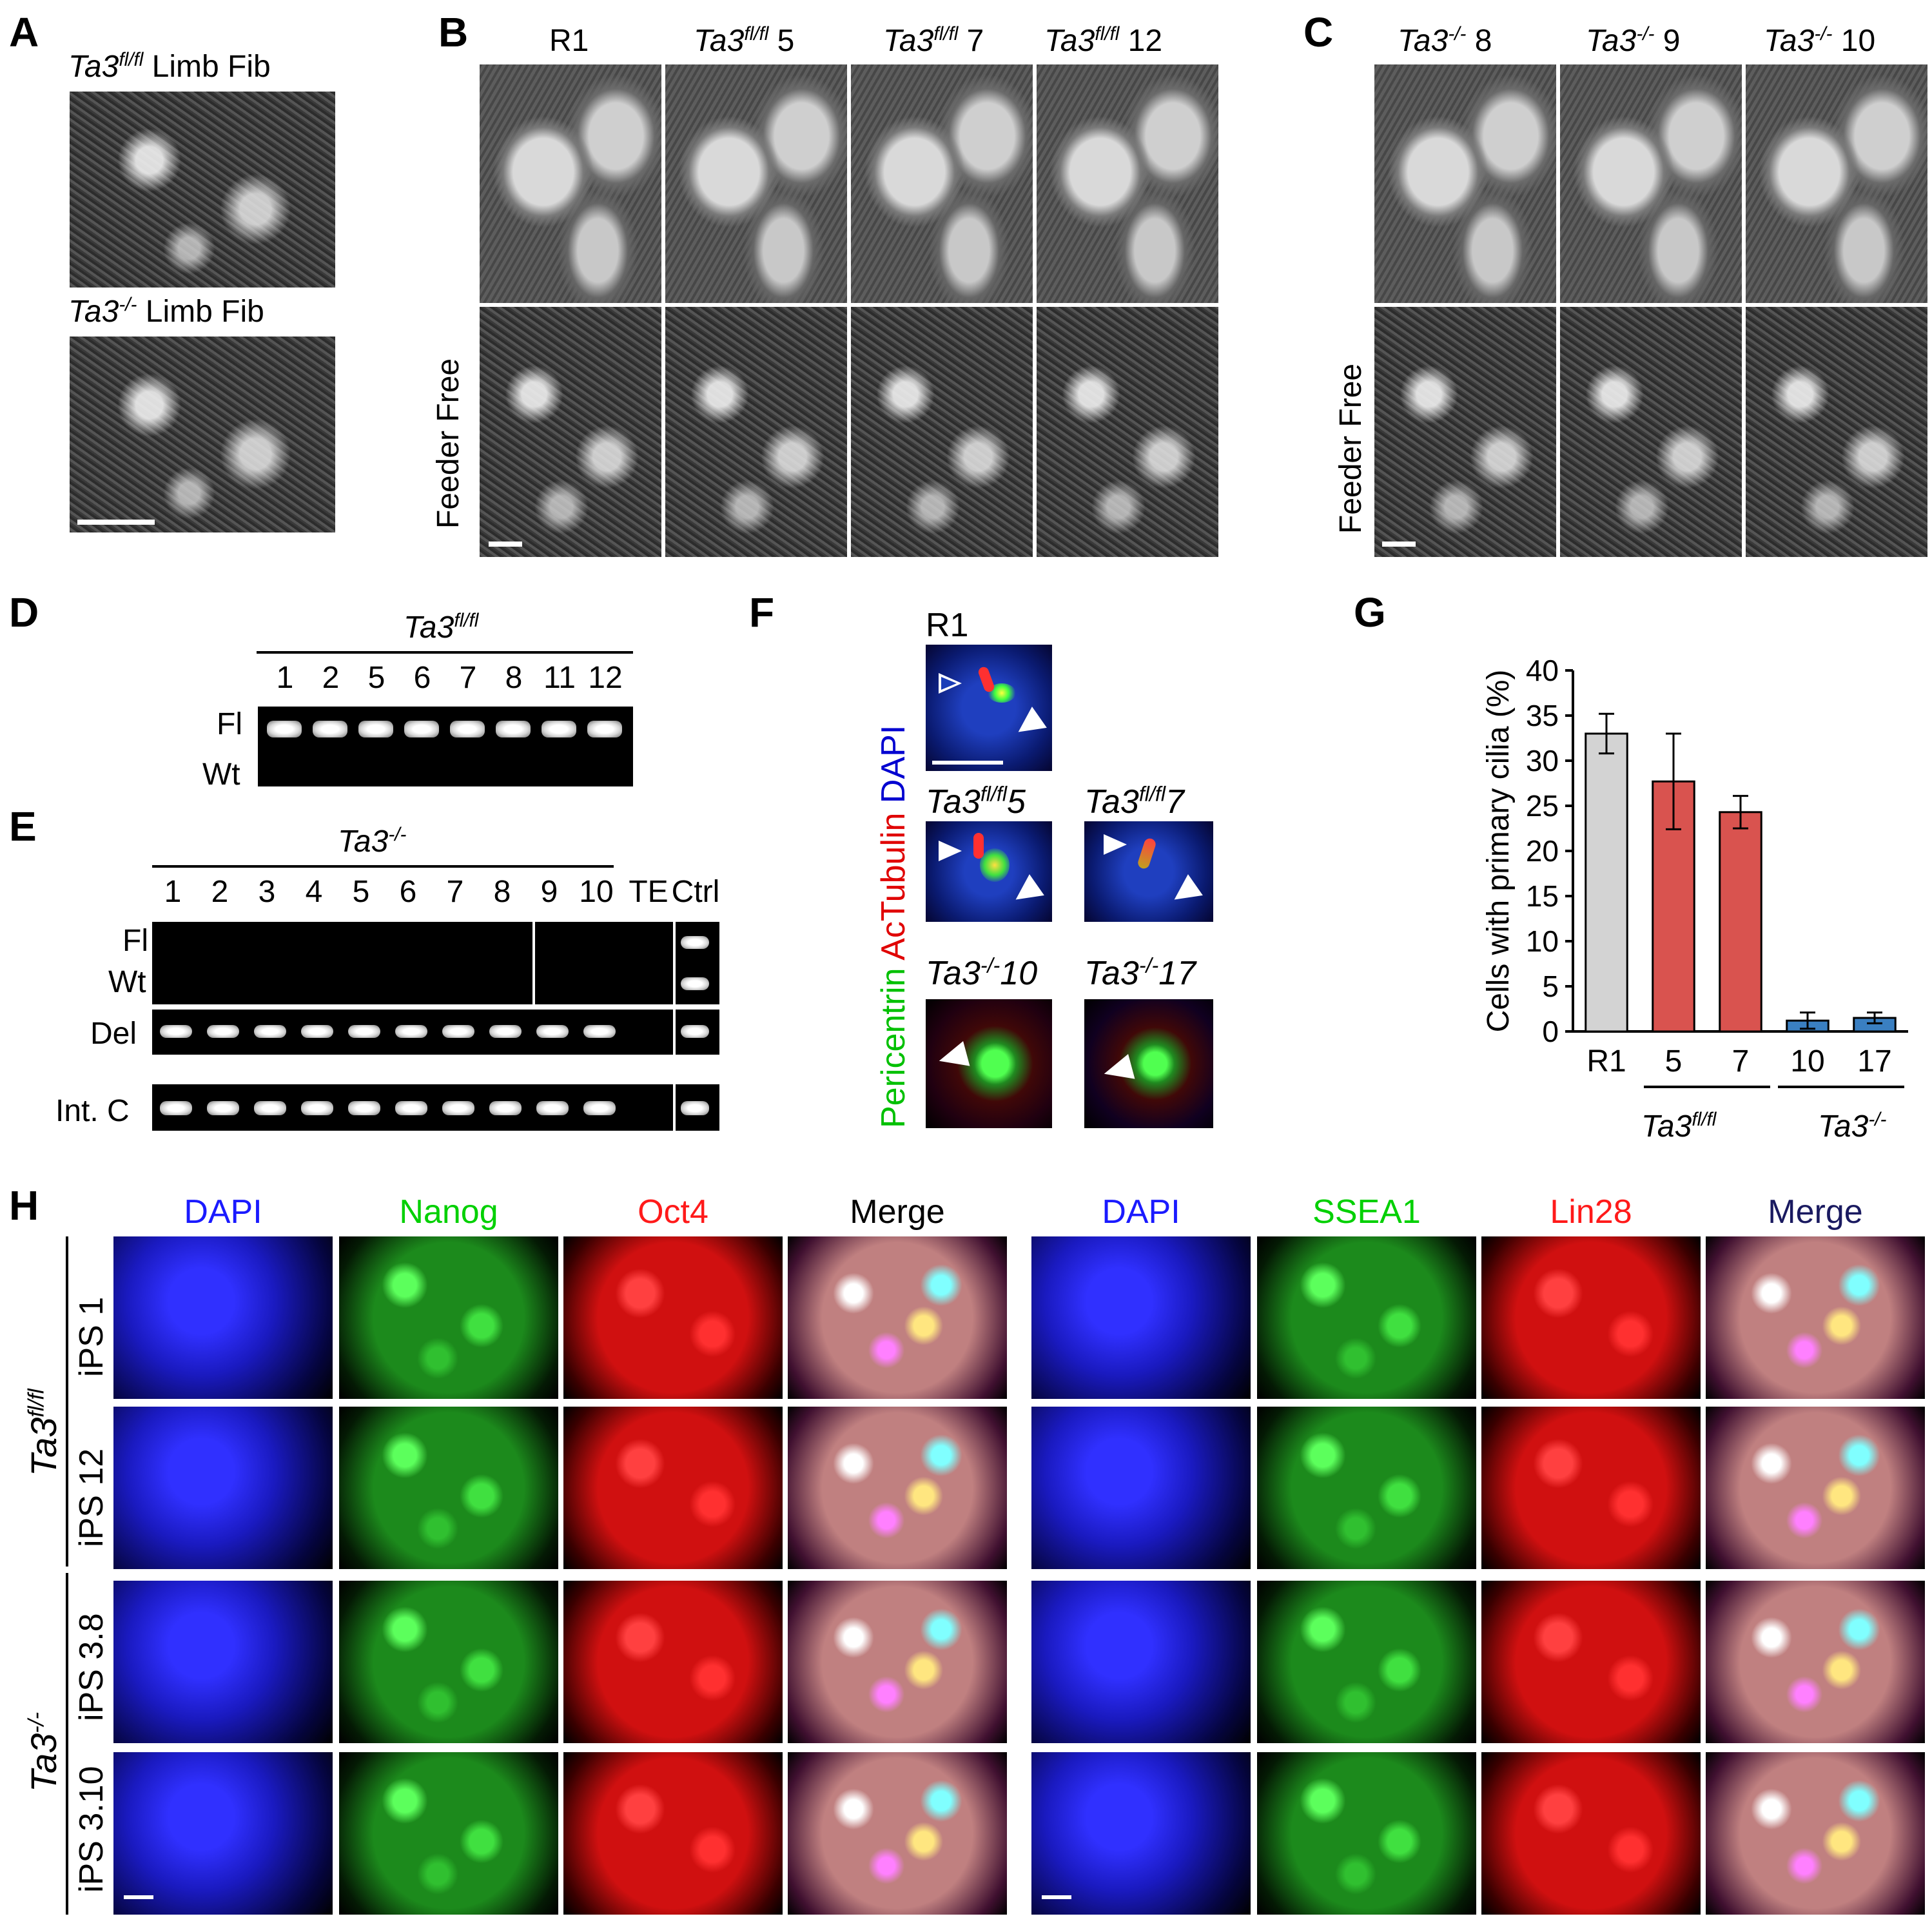  I want to click on panel-h-label: H, so click(24, 1205).